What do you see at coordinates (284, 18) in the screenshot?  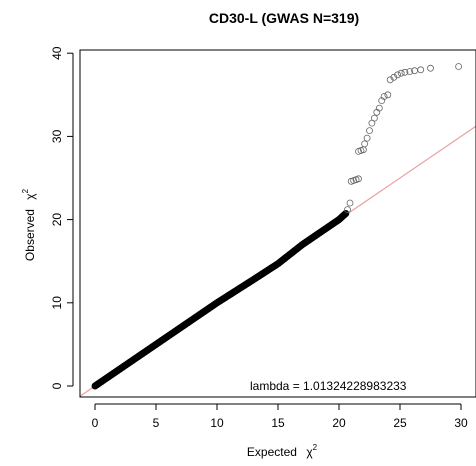 I see `chart-title: CD30-L (GWAS N=319)` at bounding box center [284, 18].